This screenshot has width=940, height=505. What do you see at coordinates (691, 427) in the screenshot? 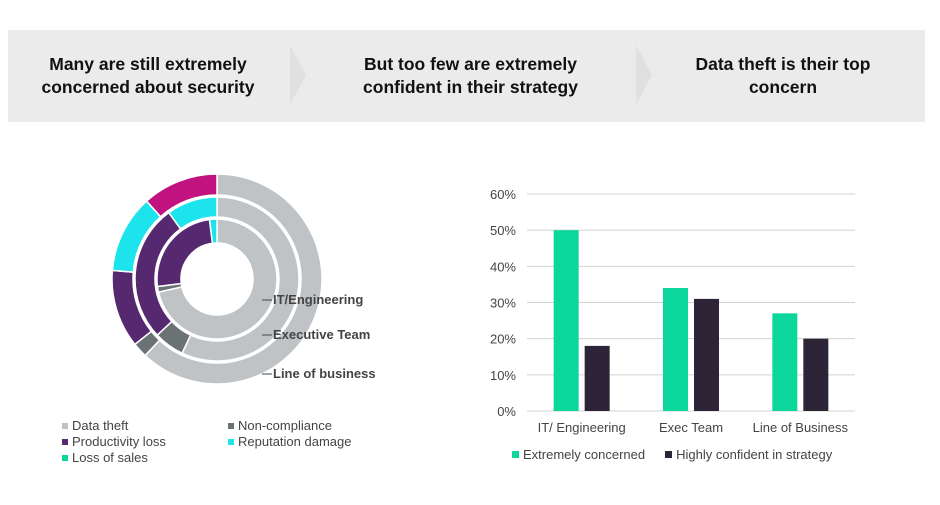
I see `x-tick-label: Exec Team` at bounding box center [691, 427].